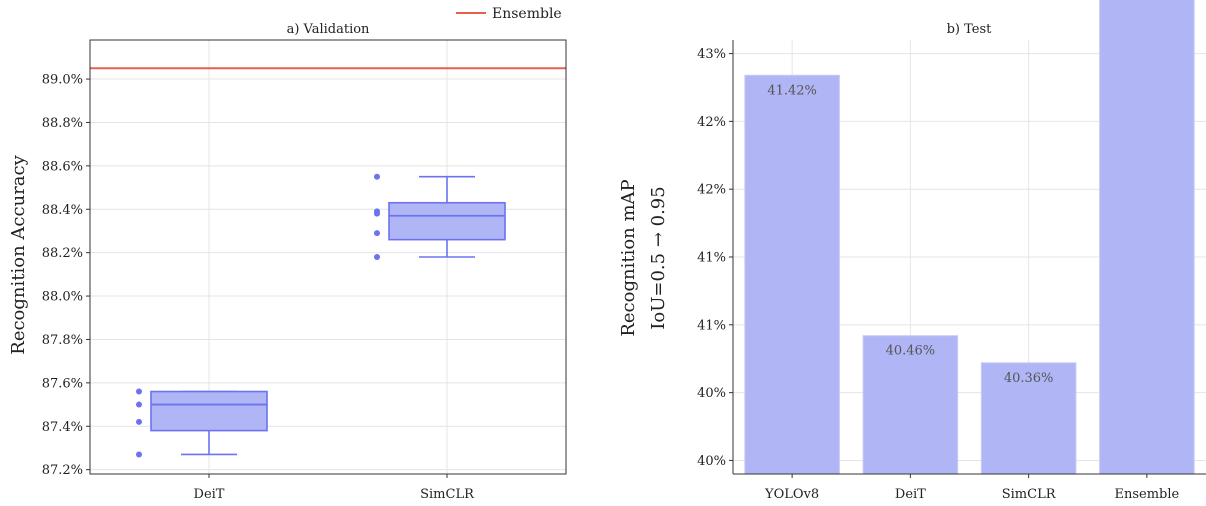 The height and width of the screenshot is (506, 1206). Describe the element at coordinates (328, 29) in the screenshot. I see `panel-a-title: a) Validation` at that location.